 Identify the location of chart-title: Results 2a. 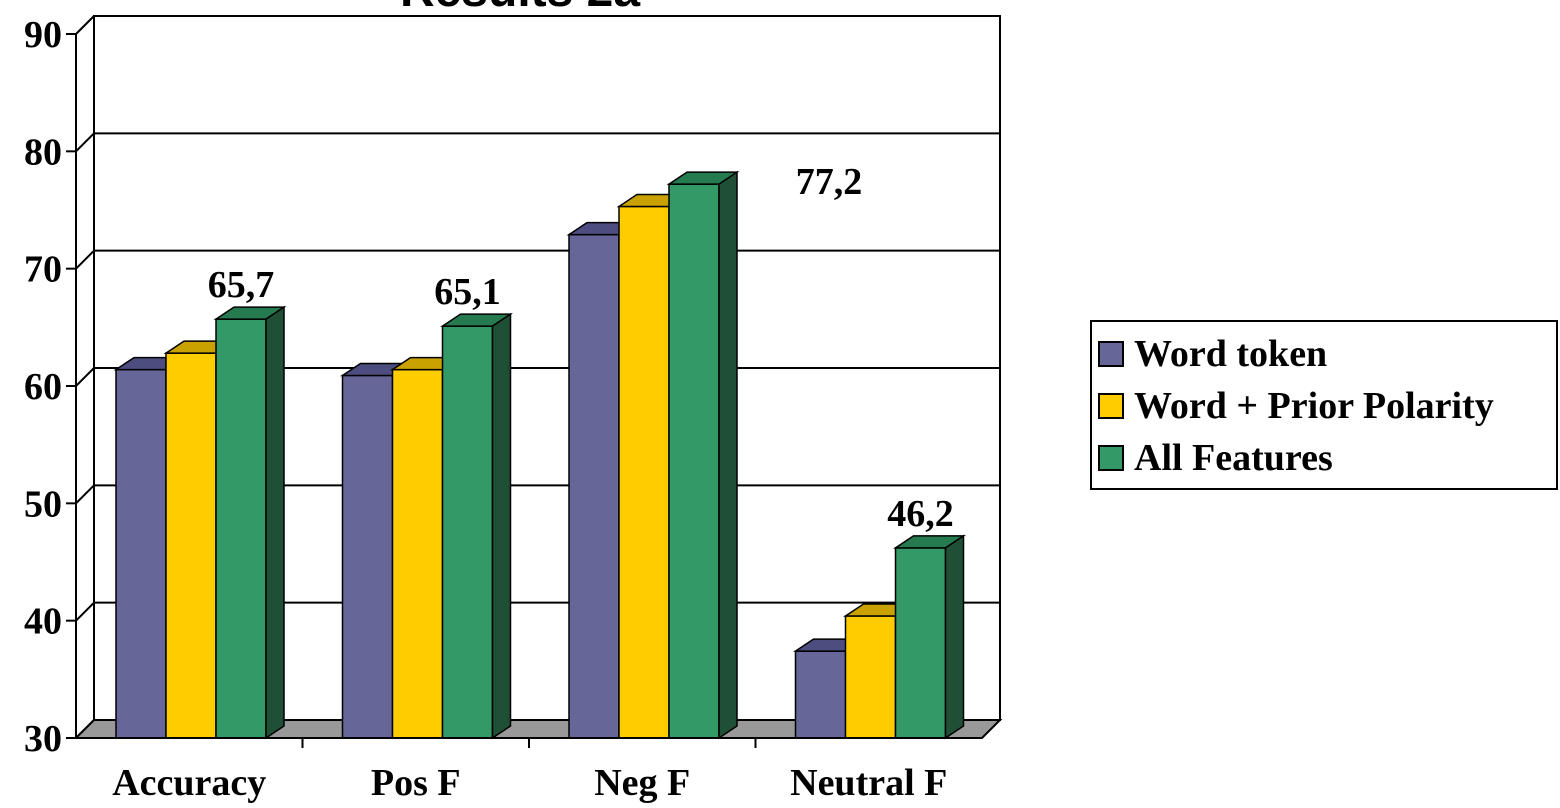
(520, 8).